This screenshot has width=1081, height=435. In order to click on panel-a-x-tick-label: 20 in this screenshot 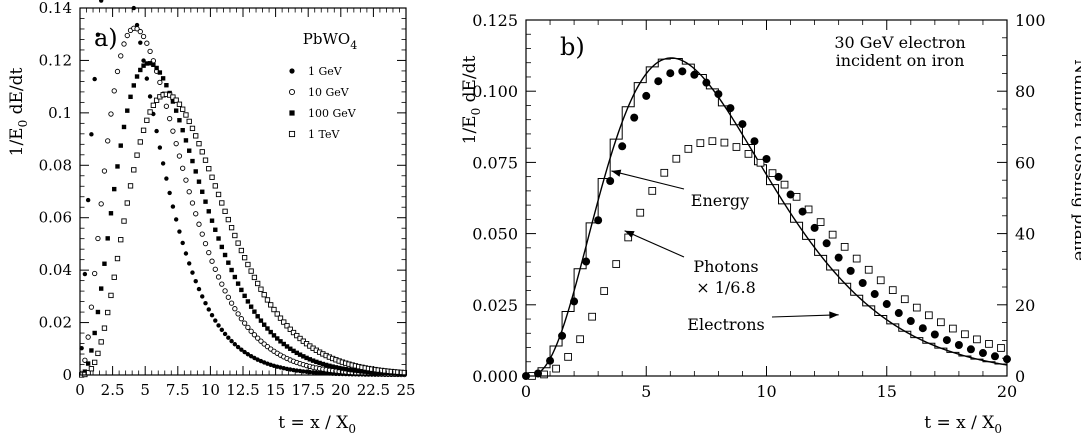, I will do `click(340, 390)`.